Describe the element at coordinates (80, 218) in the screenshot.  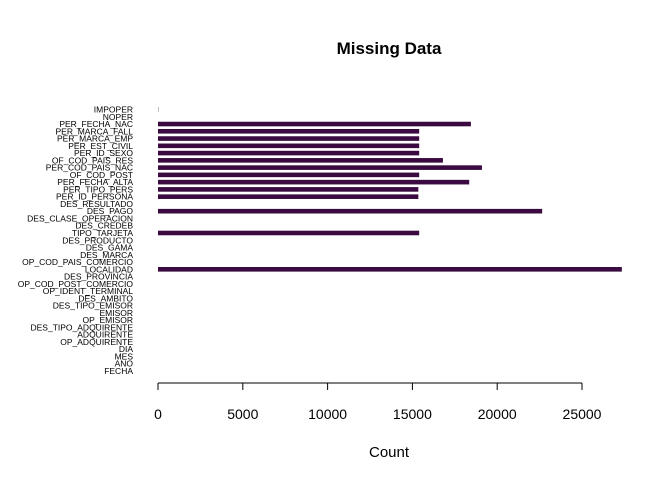
I see `category-label: DES_CLASE_OPERACION` at that location.